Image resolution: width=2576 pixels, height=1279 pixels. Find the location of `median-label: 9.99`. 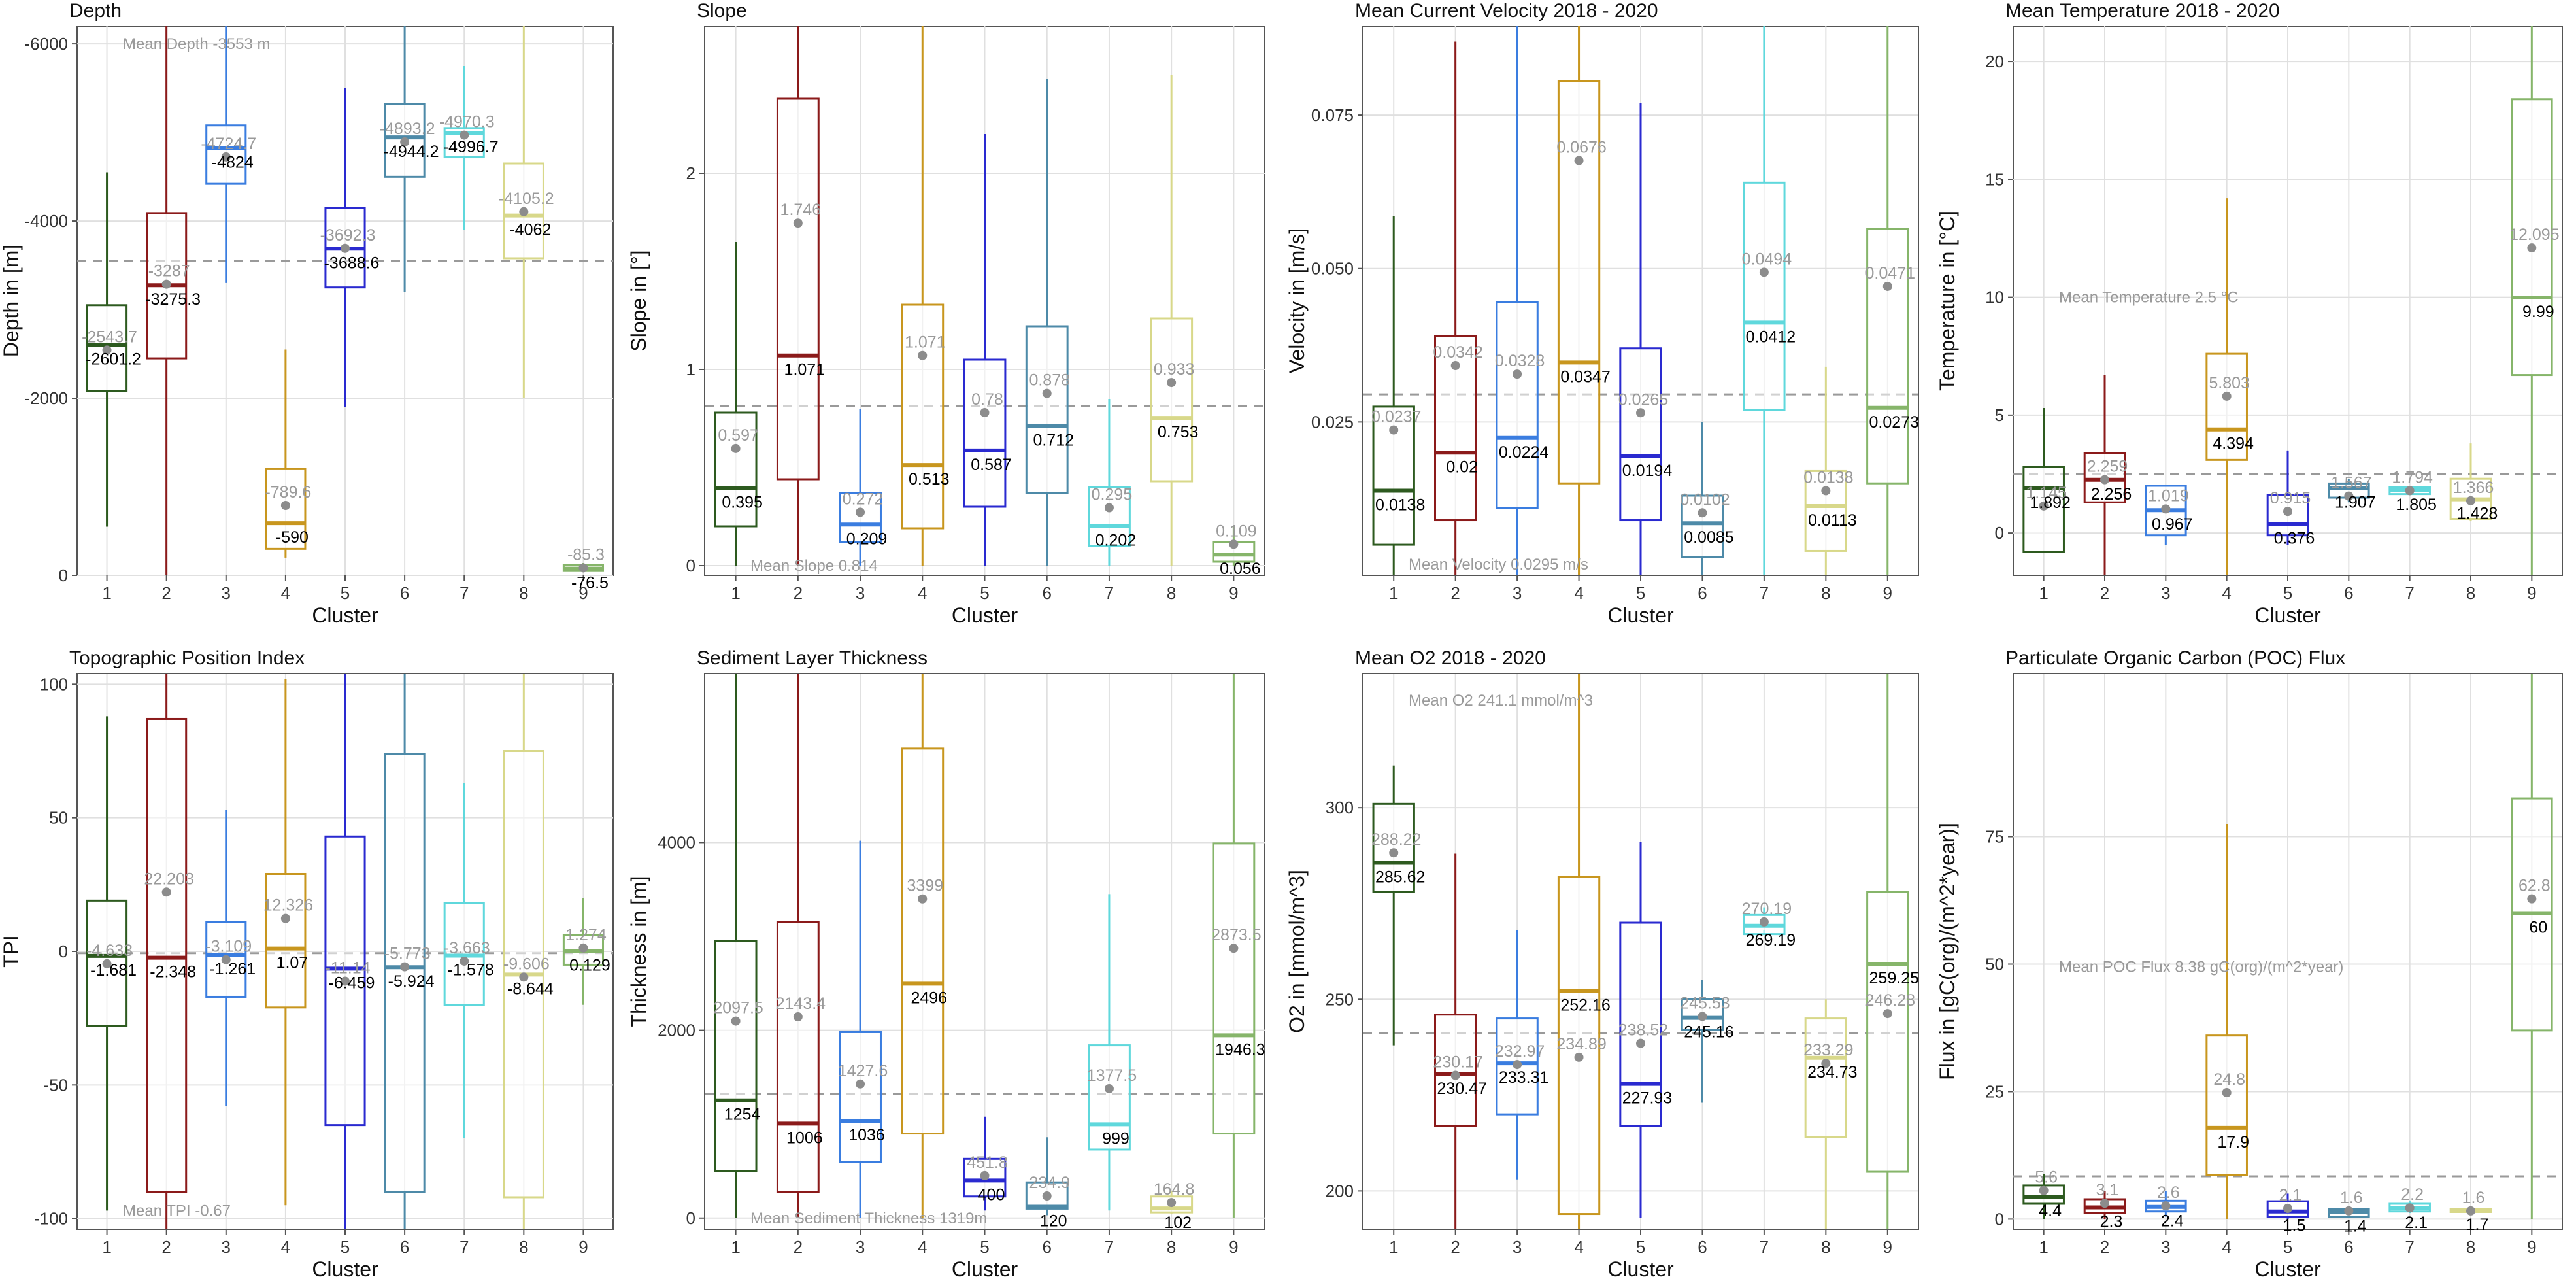

median-label: 9.99 is located at coordinates (2538, 312).